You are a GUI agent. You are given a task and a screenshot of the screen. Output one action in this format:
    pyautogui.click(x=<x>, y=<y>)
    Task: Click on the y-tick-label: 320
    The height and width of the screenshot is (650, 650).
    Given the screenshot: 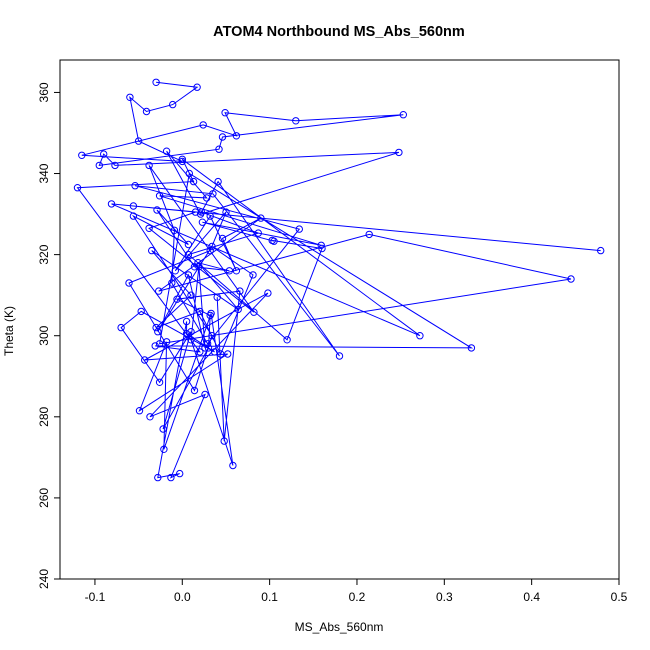 What is the action you would take?
    pyautogui.click(x=44, y=254)
    